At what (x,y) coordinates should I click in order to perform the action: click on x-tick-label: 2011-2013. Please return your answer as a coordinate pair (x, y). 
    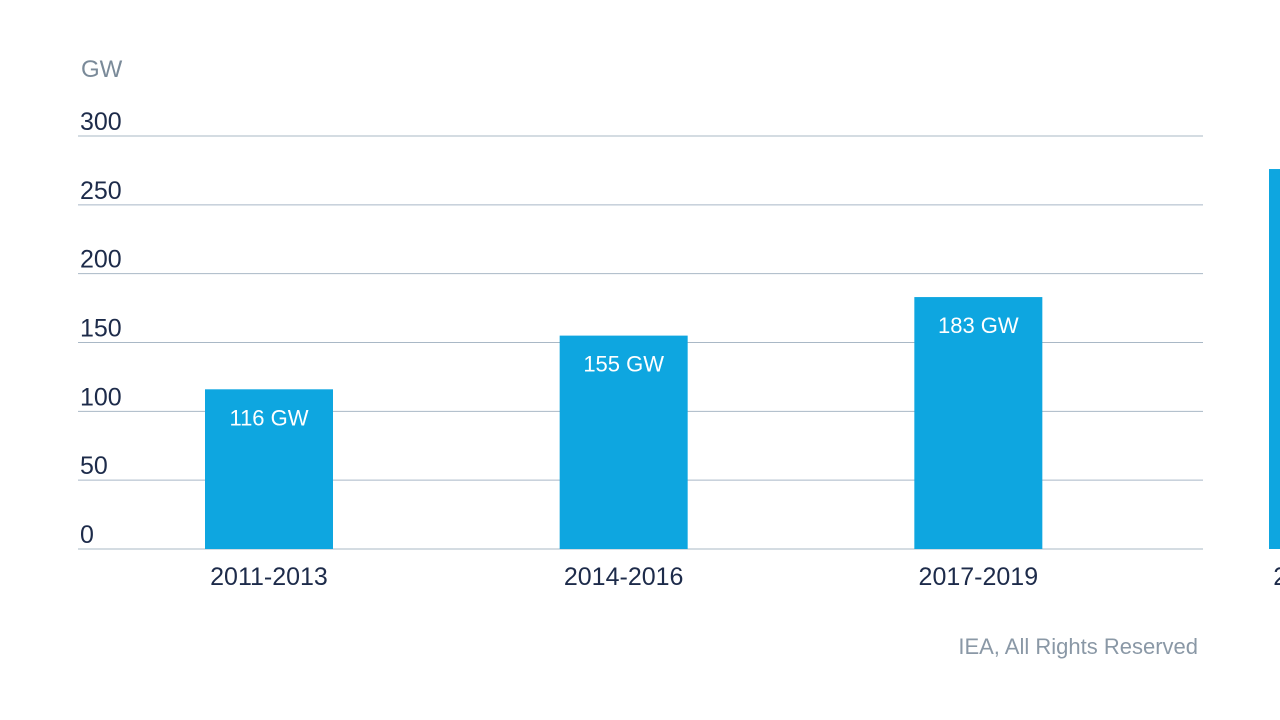
    Looking at the image, I should click on (269, 577).